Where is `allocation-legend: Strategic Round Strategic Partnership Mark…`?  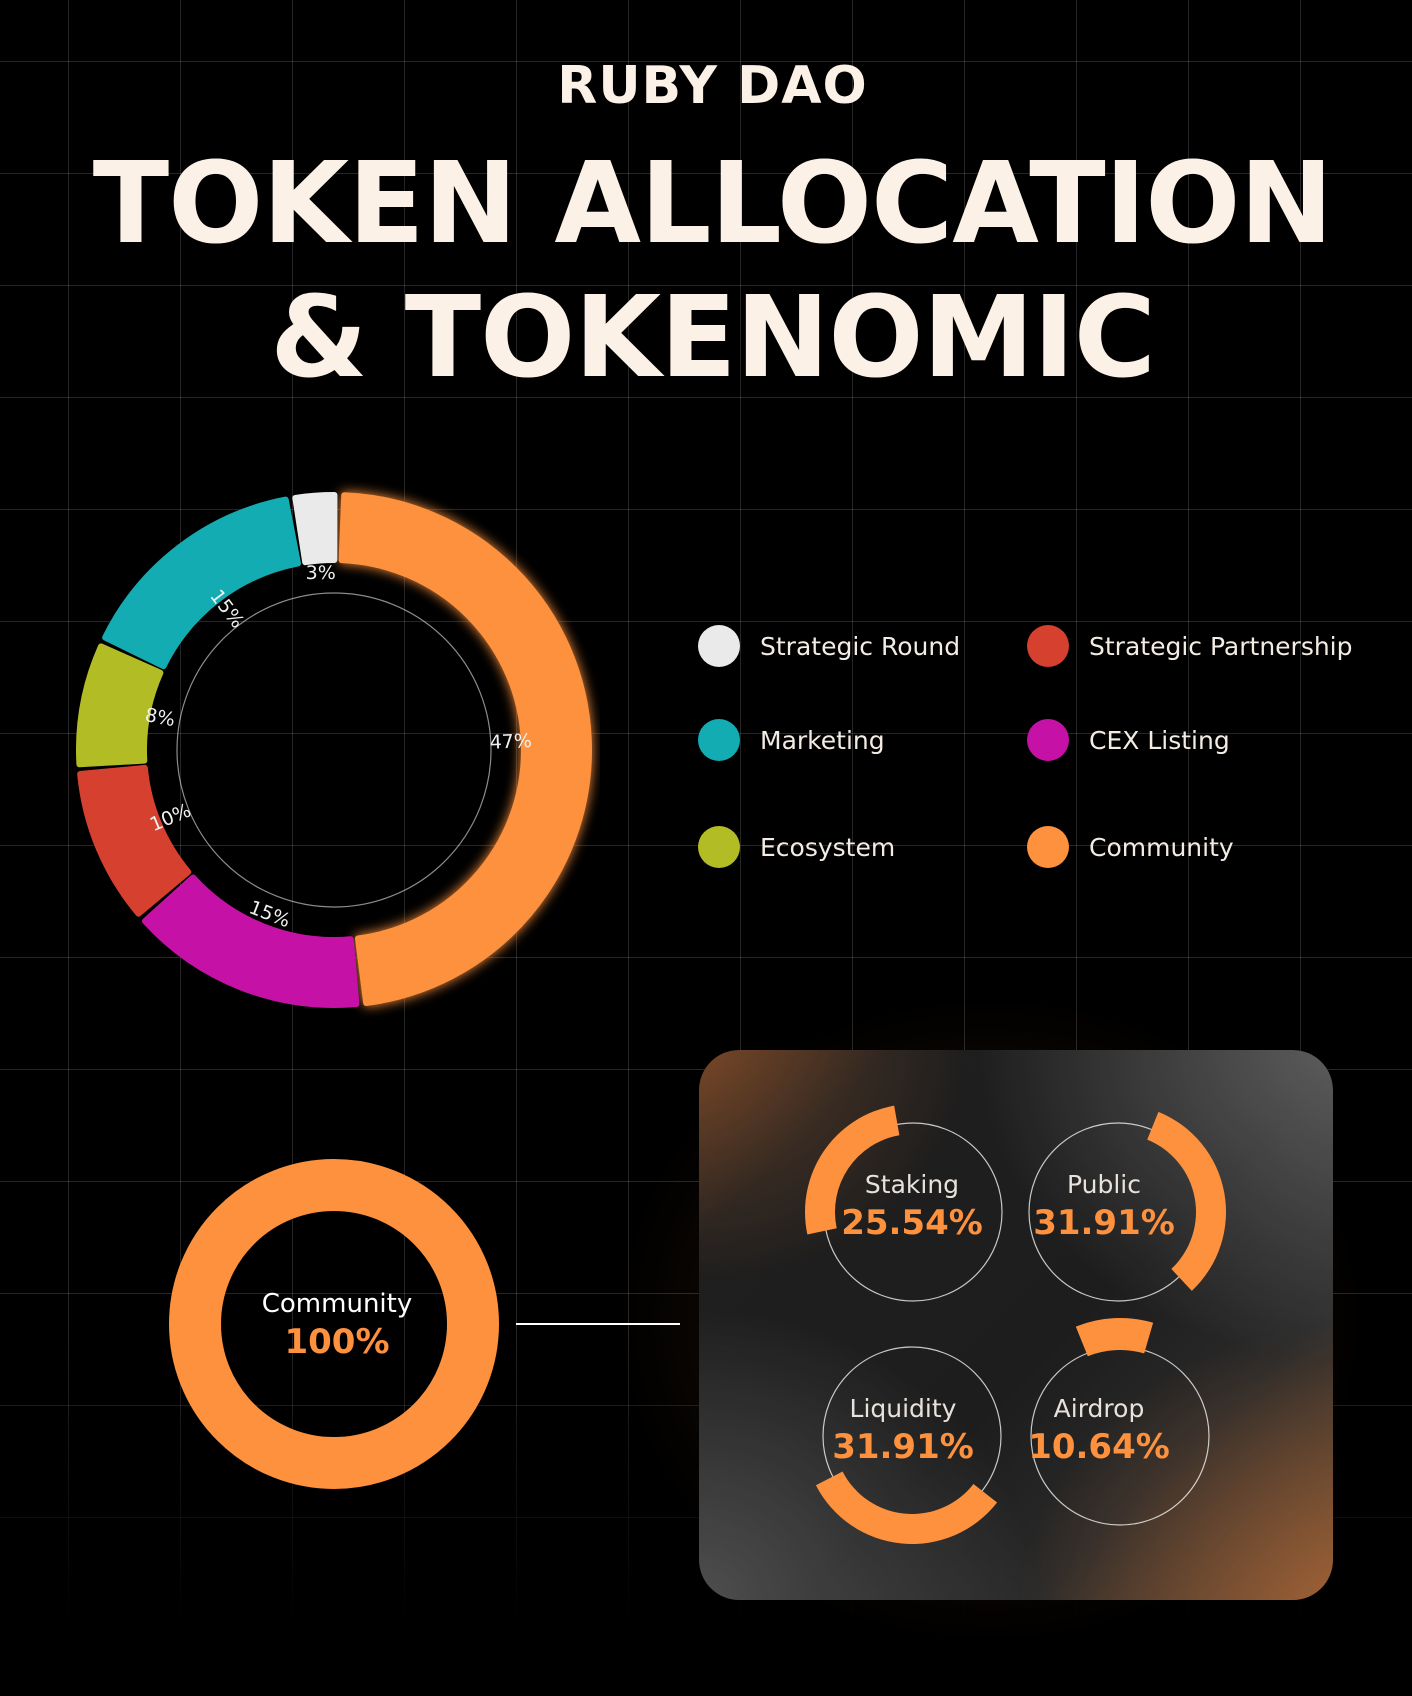
allocation-legend: Strategic Round Strategic Partnership Mark… is located at coordinates (1048, 755).